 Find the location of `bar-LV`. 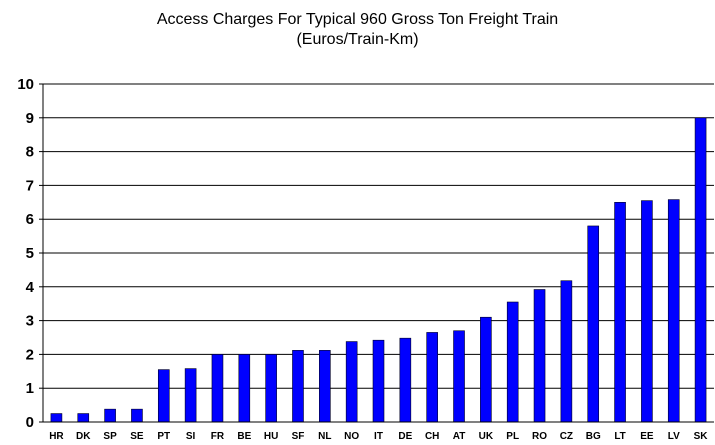

bar-LV is located at coordinates (673, 311).